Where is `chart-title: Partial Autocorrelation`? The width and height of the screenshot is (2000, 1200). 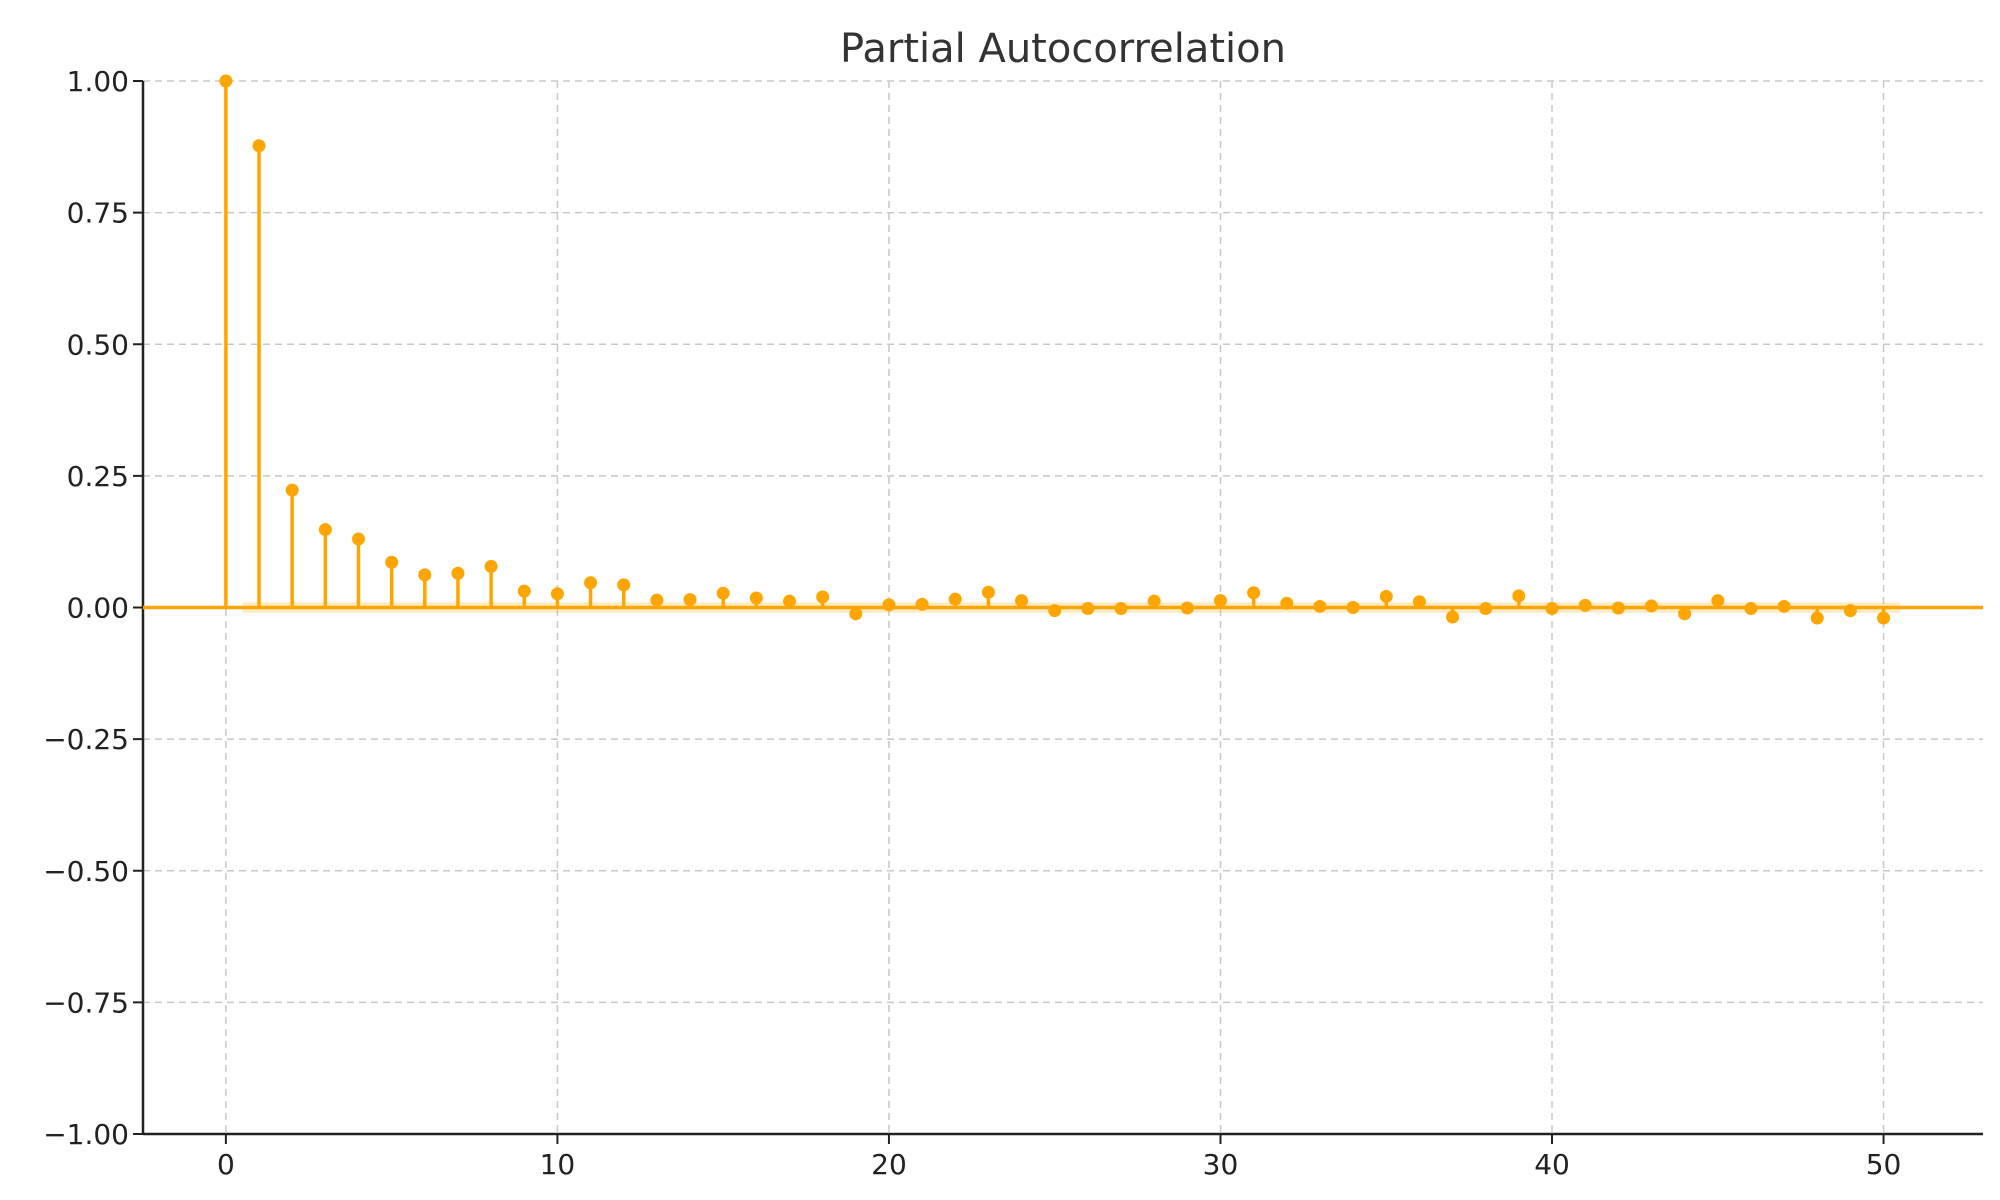
chart-title: Partial Autocorrelation is located at coordinates (1063, 49).